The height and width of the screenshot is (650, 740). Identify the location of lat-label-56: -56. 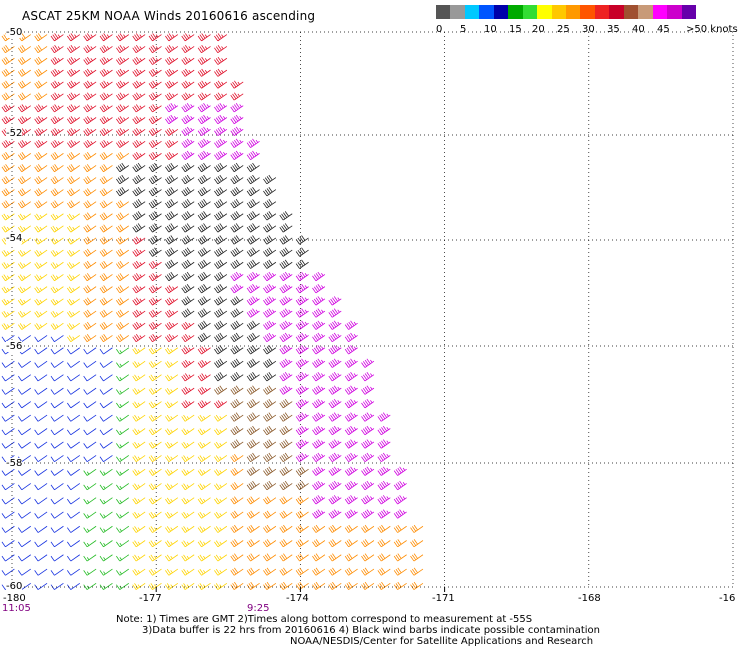
(14, 346).